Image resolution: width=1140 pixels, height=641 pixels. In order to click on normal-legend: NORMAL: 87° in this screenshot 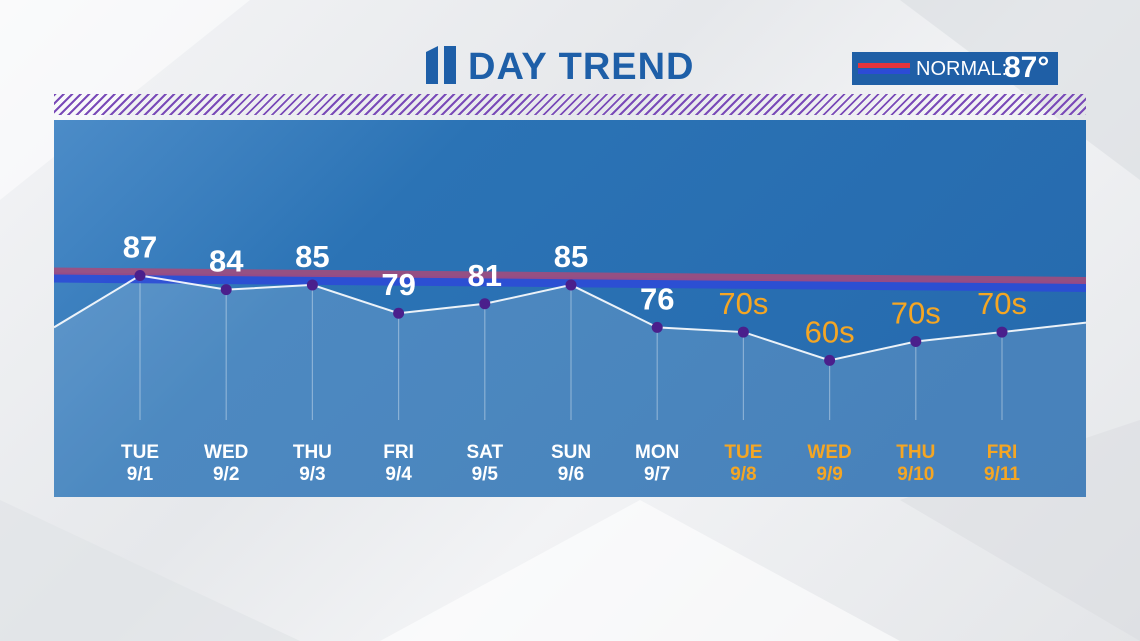, I will do `click(955, 68)`.